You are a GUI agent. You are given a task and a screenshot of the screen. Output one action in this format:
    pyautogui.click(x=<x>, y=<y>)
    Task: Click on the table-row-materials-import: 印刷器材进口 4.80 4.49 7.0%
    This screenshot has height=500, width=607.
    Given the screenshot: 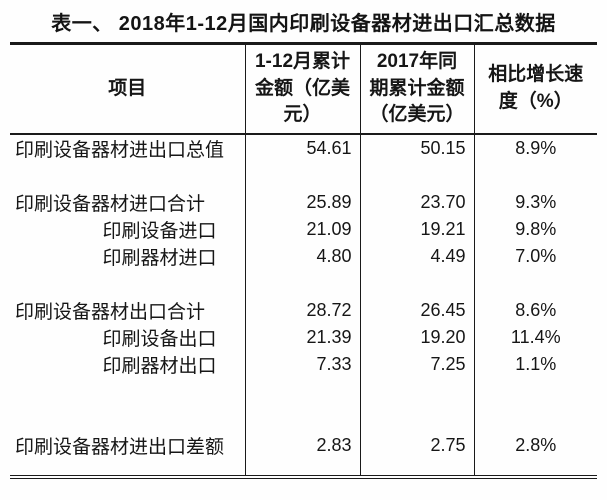 What is the action you would take?
    pyautogui.click(x=303, y=256)
    